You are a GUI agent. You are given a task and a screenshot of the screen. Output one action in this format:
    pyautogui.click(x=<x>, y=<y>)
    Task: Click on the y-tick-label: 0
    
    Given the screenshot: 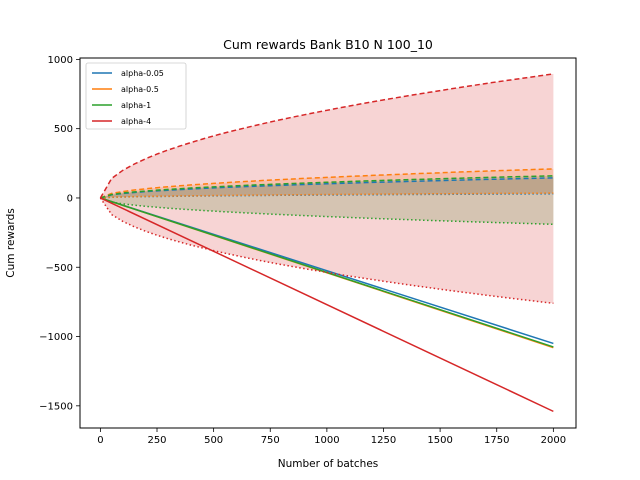 What is the action you would take?
    pyautogui.click(x=70, y=198)
    